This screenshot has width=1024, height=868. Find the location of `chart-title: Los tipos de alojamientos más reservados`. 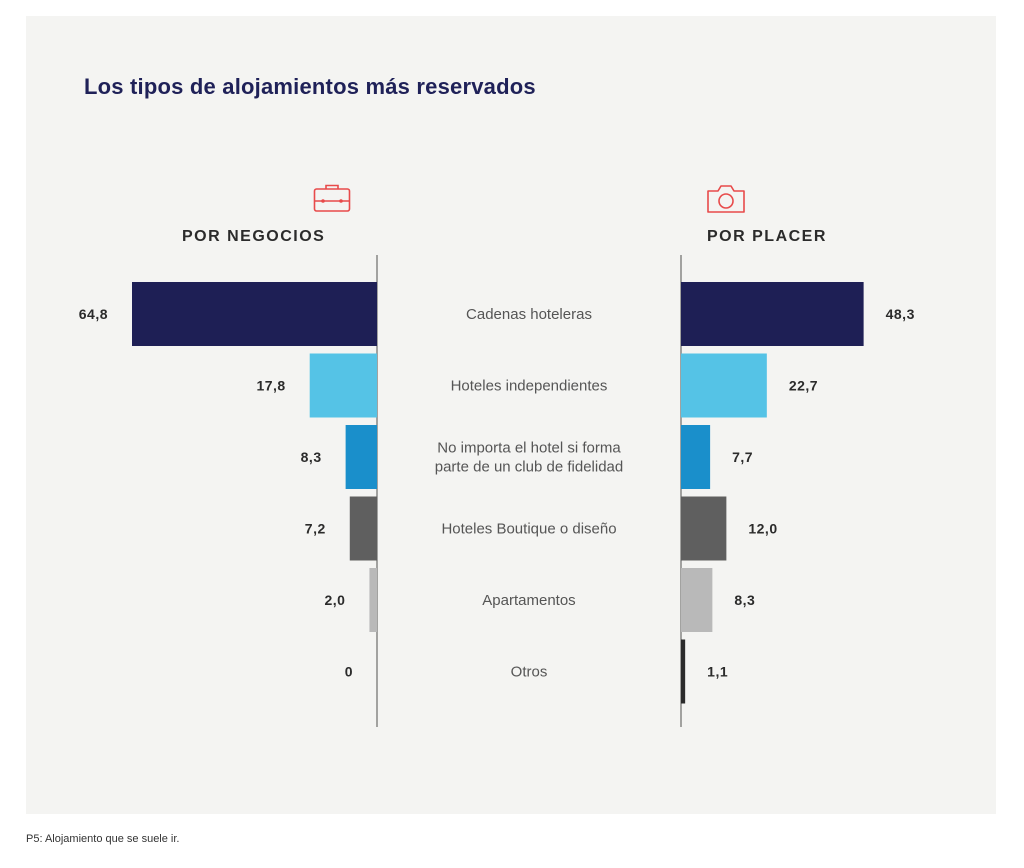

chart-title: Los tipos de alojamientos más reservados is located at coordinates (310, 86).